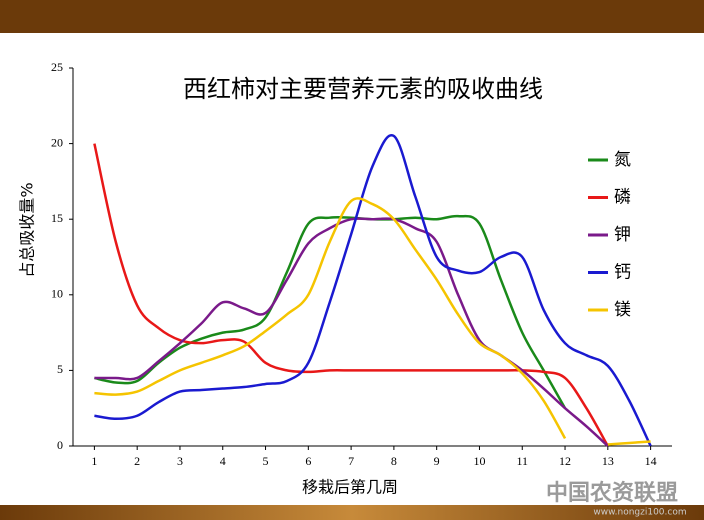  What do you see at coordinates (60, 369) in the screenshot?
I see `y-tick-label: 5` at bounding box center [60, 369].